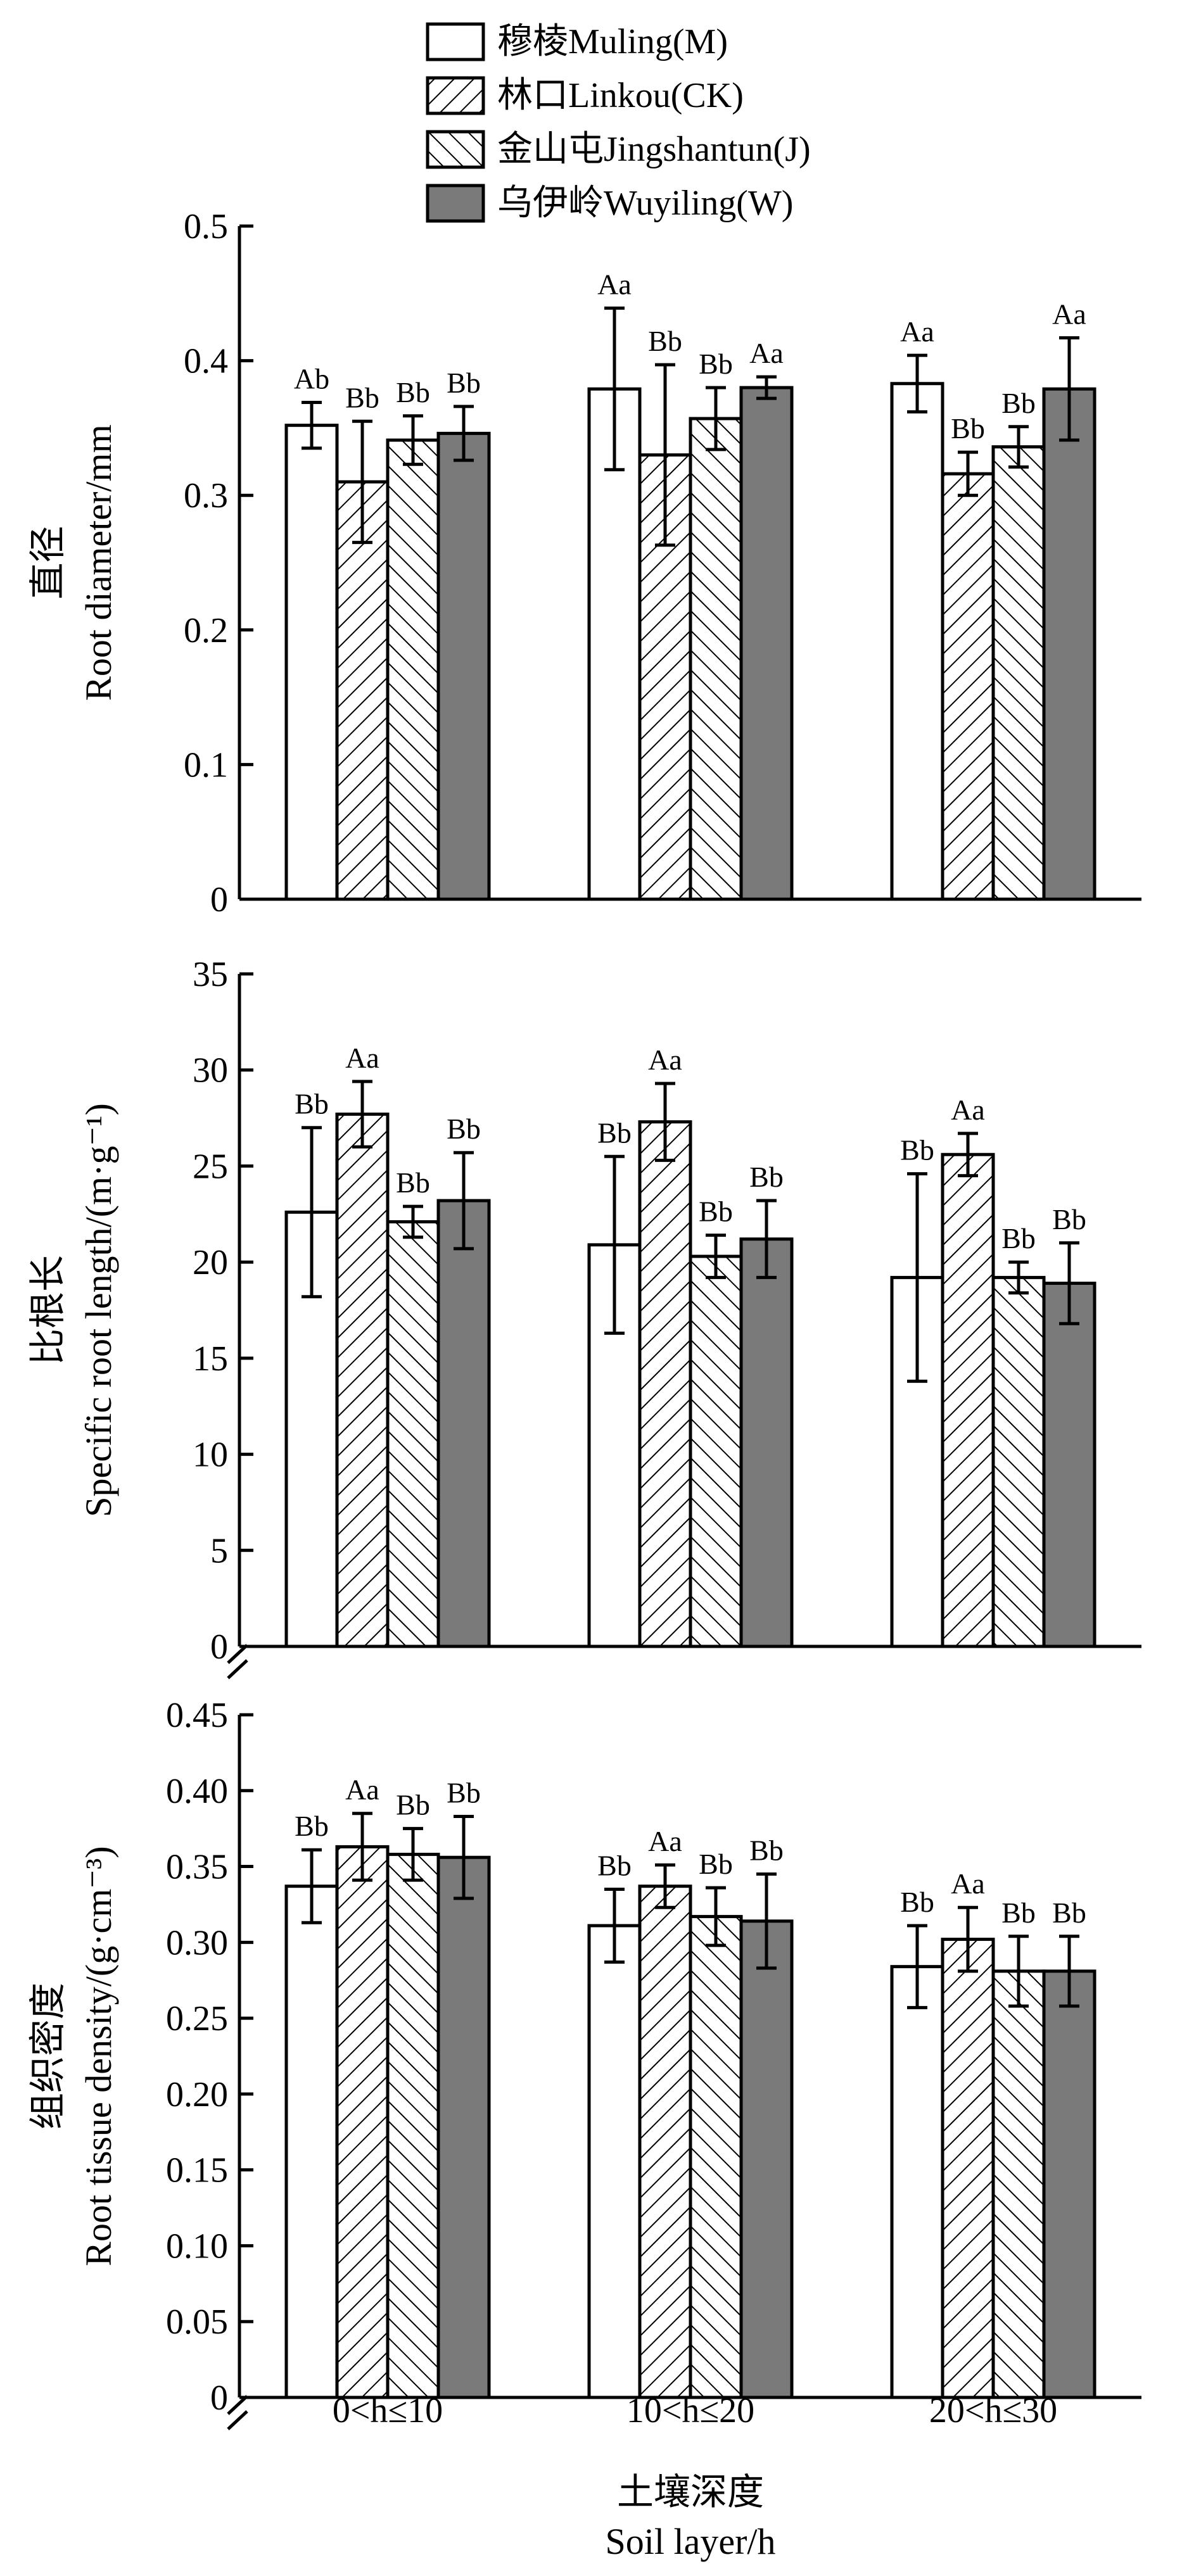 The image size is (1182, 2576). I want to click on y-axis-title-en: Root tissue density/(g·cm⁻³), so click(98, 2056).